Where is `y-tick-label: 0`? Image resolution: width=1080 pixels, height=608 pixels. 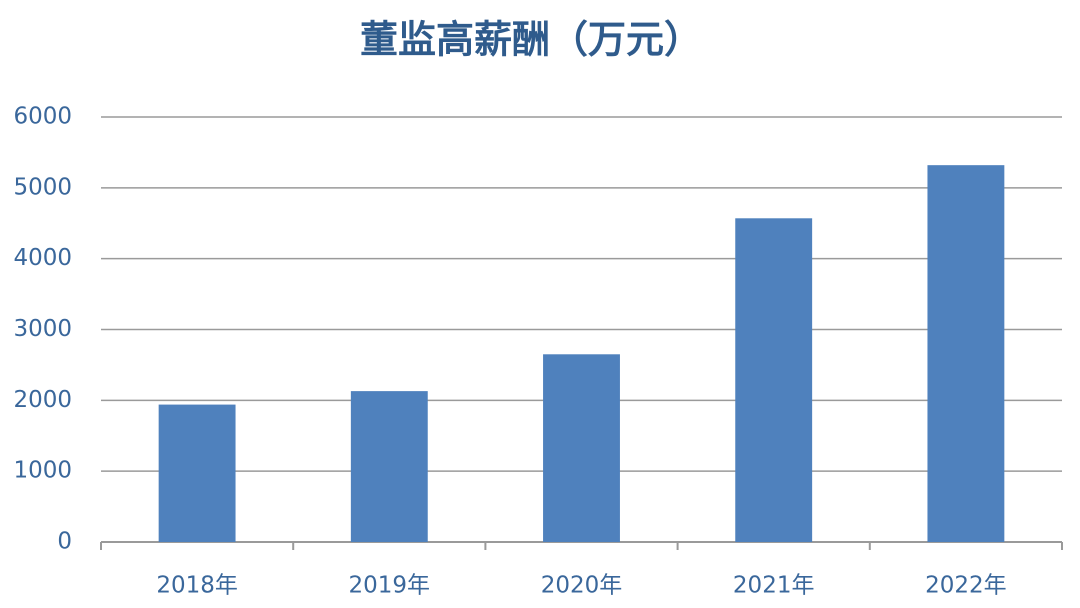 y-tick-label: 0 is located at coordinates (64, 542).